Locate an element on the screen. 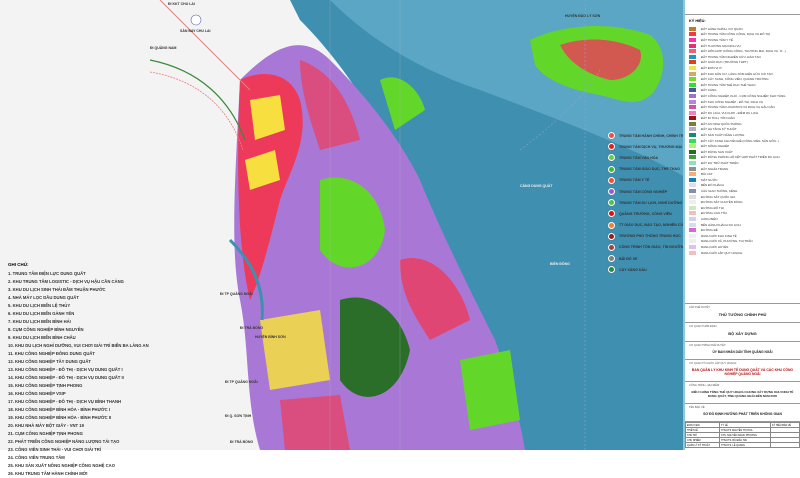 This screenshot has width=800, height=478. legend-label: ĐẤT DỰ TRỮ PHÁT TRIỂN is located at coordinates (720, 163).